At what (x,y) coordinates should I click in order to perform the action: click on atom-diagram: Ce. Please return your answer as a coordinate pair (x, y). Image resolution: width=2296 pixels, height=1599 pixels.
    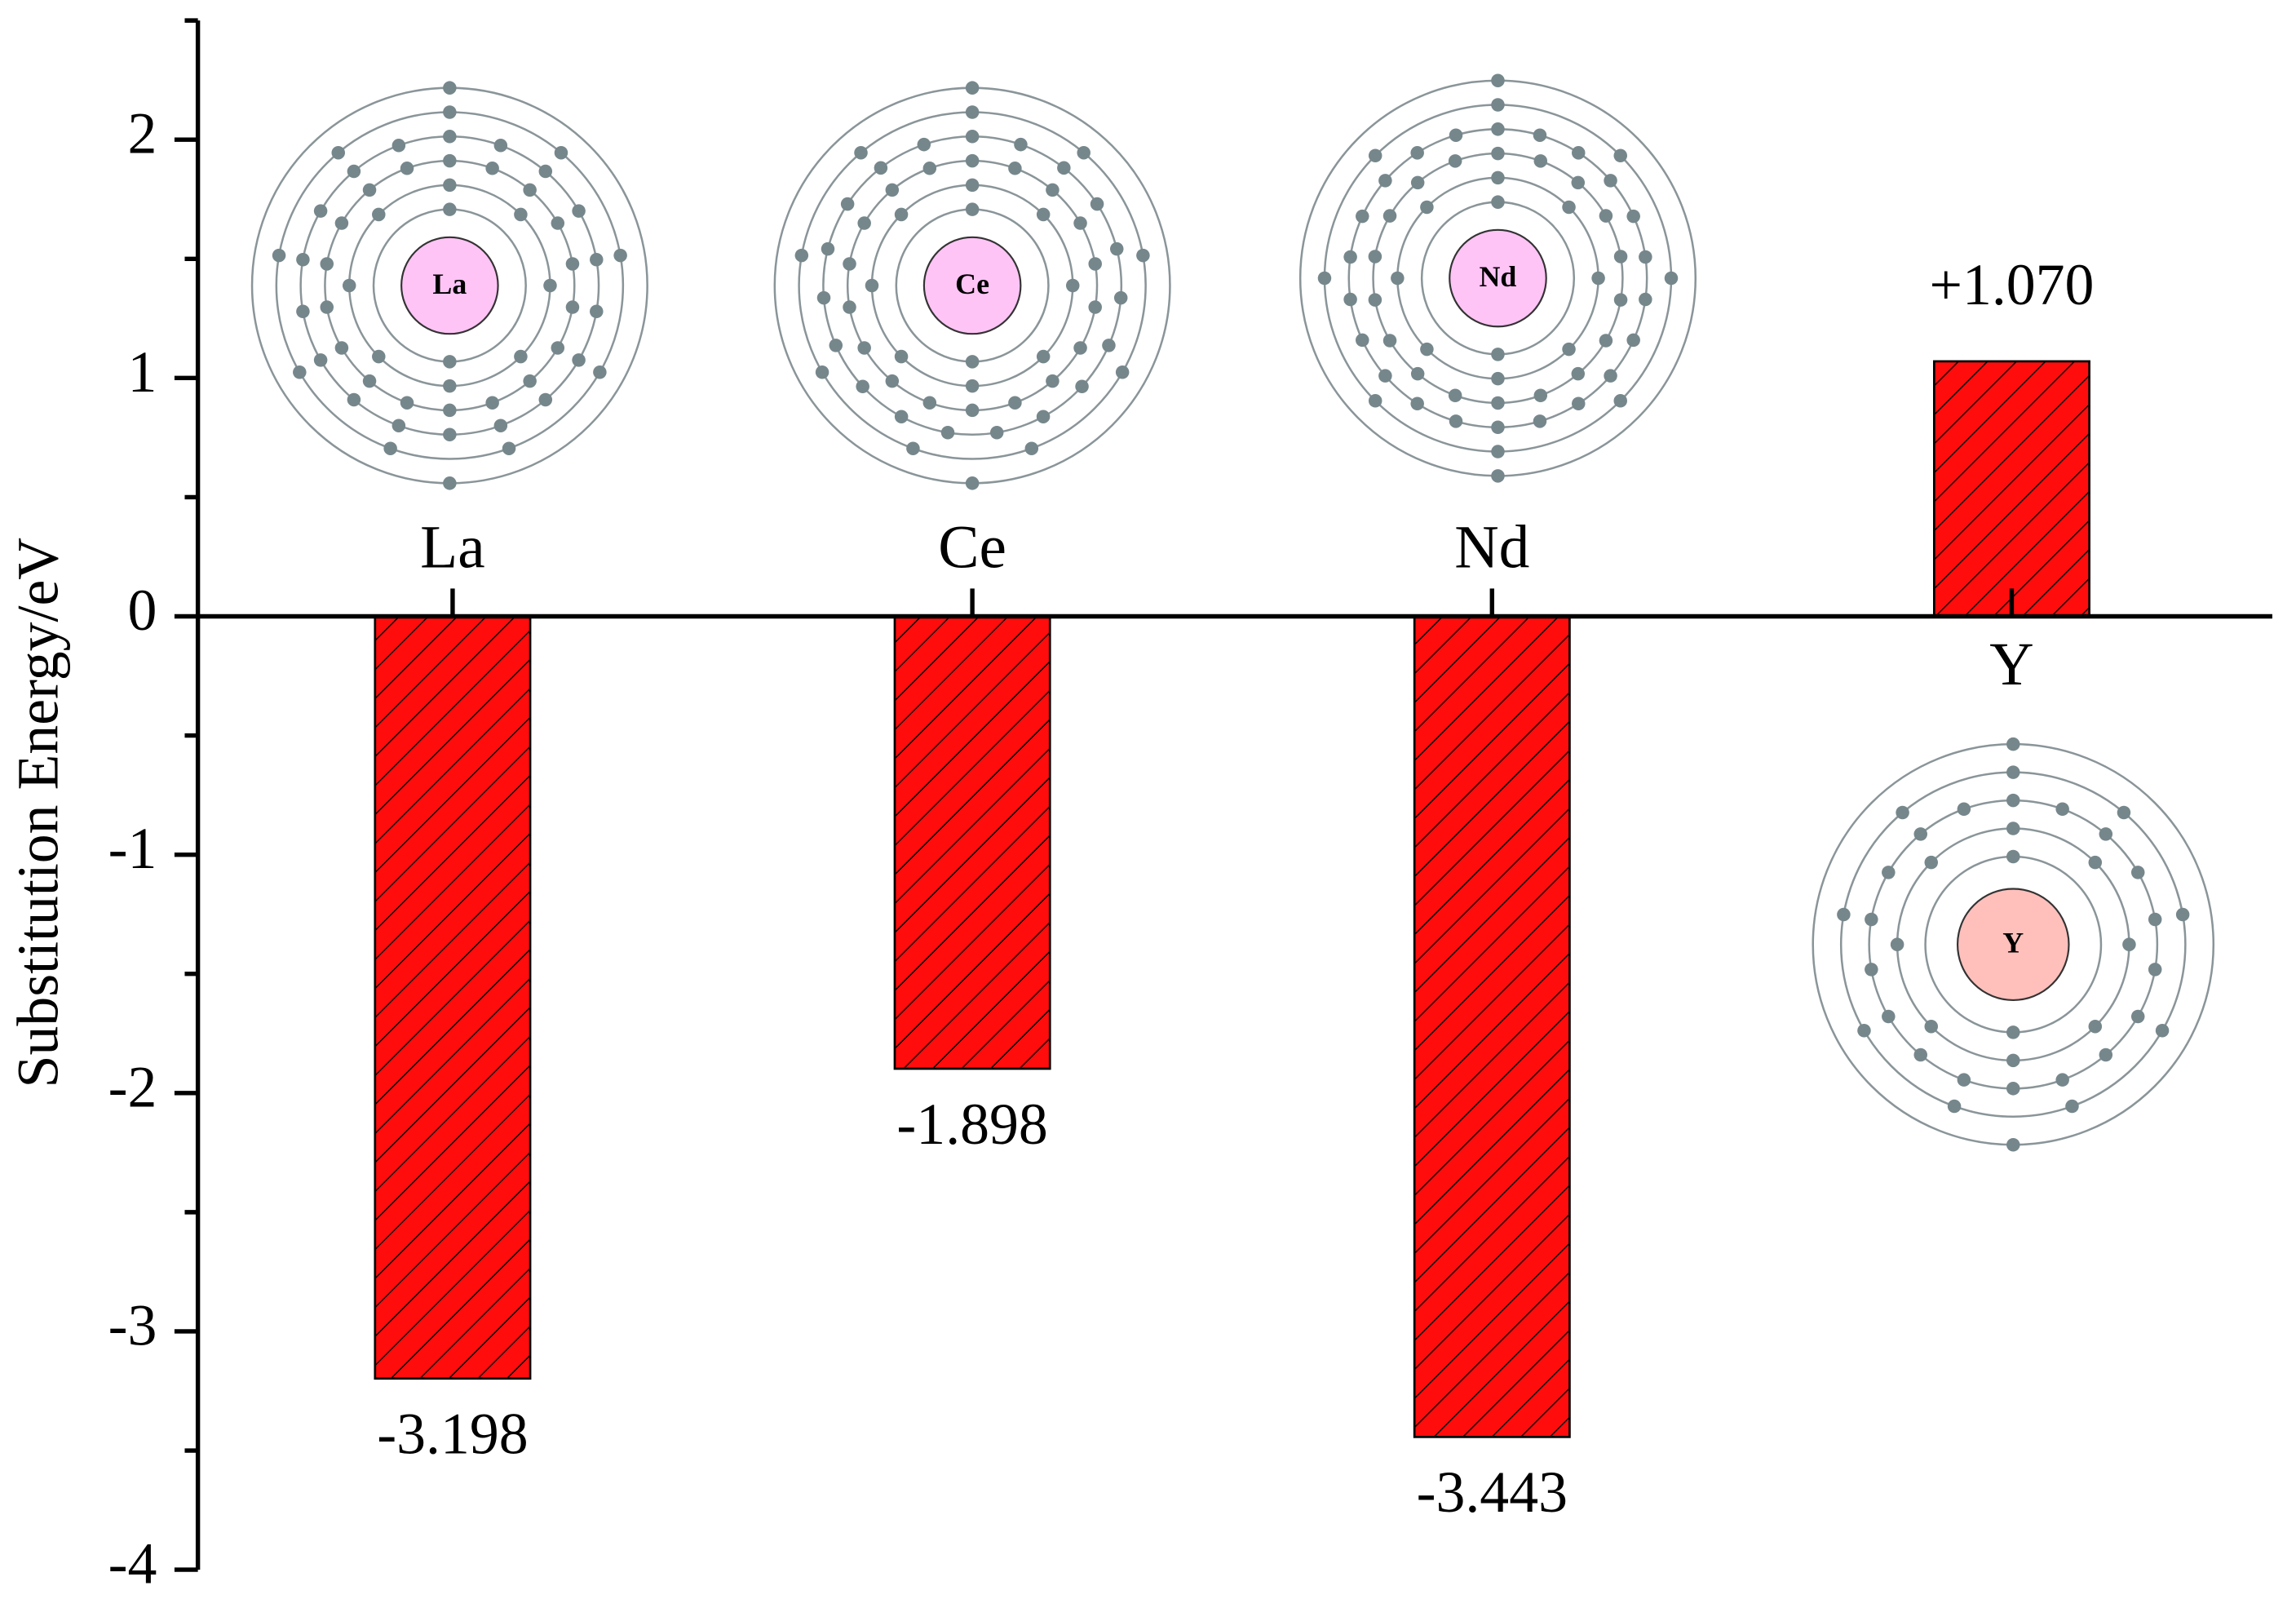
    Looking at the image, I should click on (972, 285).